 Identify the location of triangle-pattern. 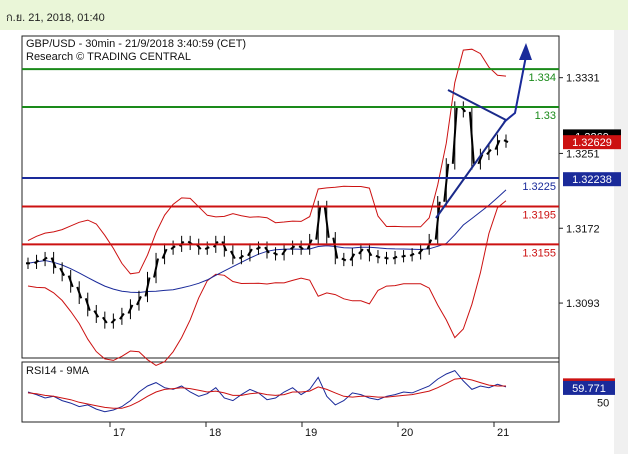
(471, 154).